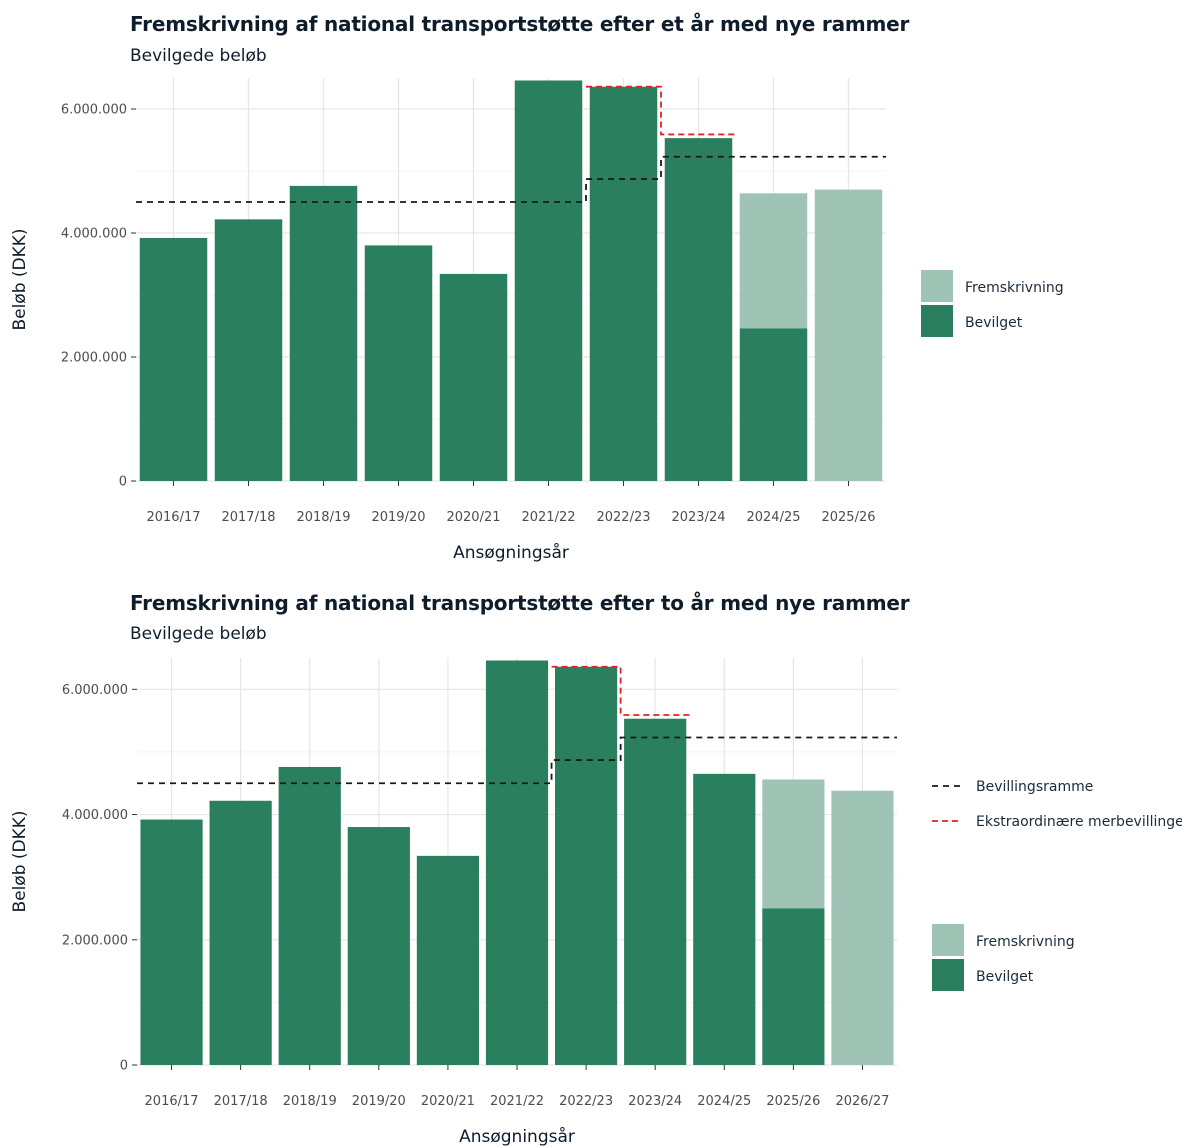 Image resolution: width=1182 pixels, height=1147 pixels. What do you see at coordinates (1079, 822) in the screenshot?
I see `legend-label: Ekstraordinære merbevillinger` at bounding box center [1079, 822].